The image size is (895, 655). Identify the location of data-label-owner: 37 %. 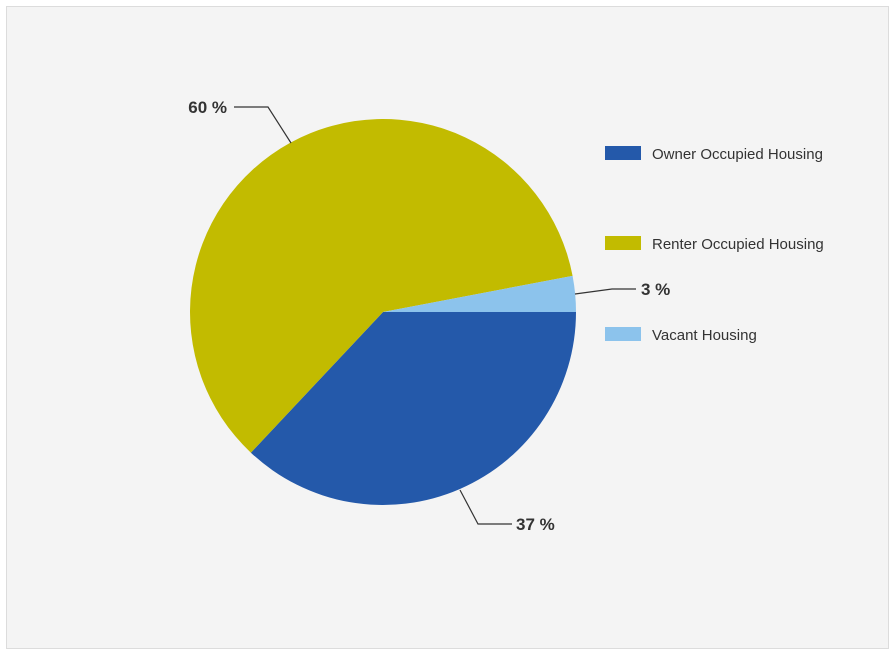
(535, 524).